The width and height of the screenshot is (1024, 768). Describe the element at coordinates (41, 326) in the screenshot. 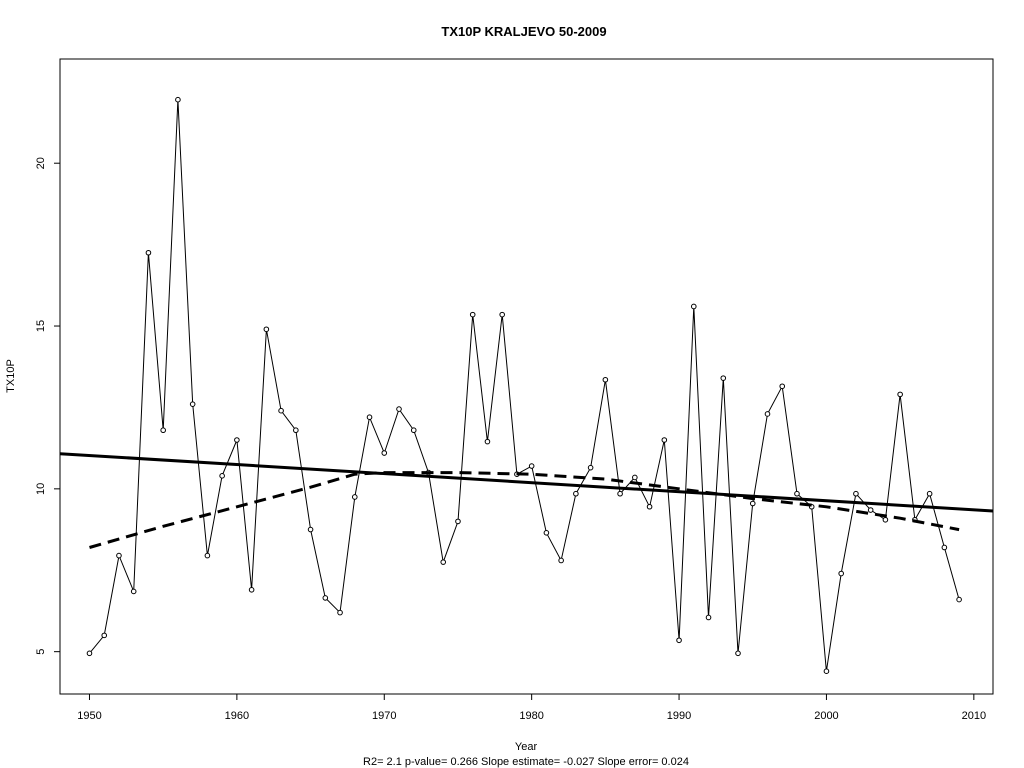

I see `y-tick-label: 15` at that location.